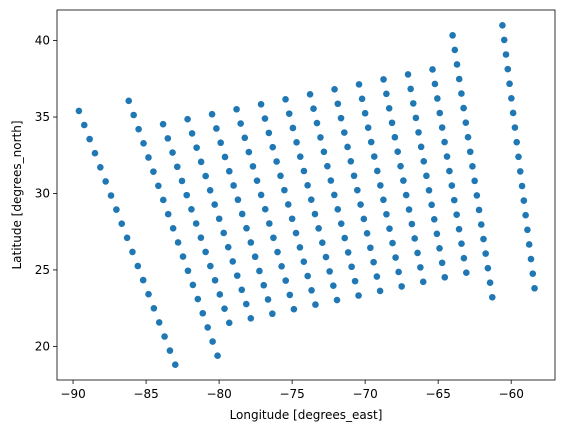 This screenshot has width=562, height=433. What do you see at coordinates (42, 270) in the screenshot?
I see `y-tick-label: 25` at bounding box center [42, 270].